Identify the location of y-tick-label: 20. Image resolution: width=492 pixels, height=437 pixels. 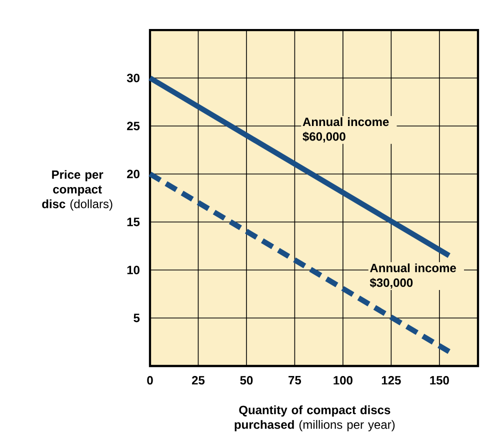
(133, 174).